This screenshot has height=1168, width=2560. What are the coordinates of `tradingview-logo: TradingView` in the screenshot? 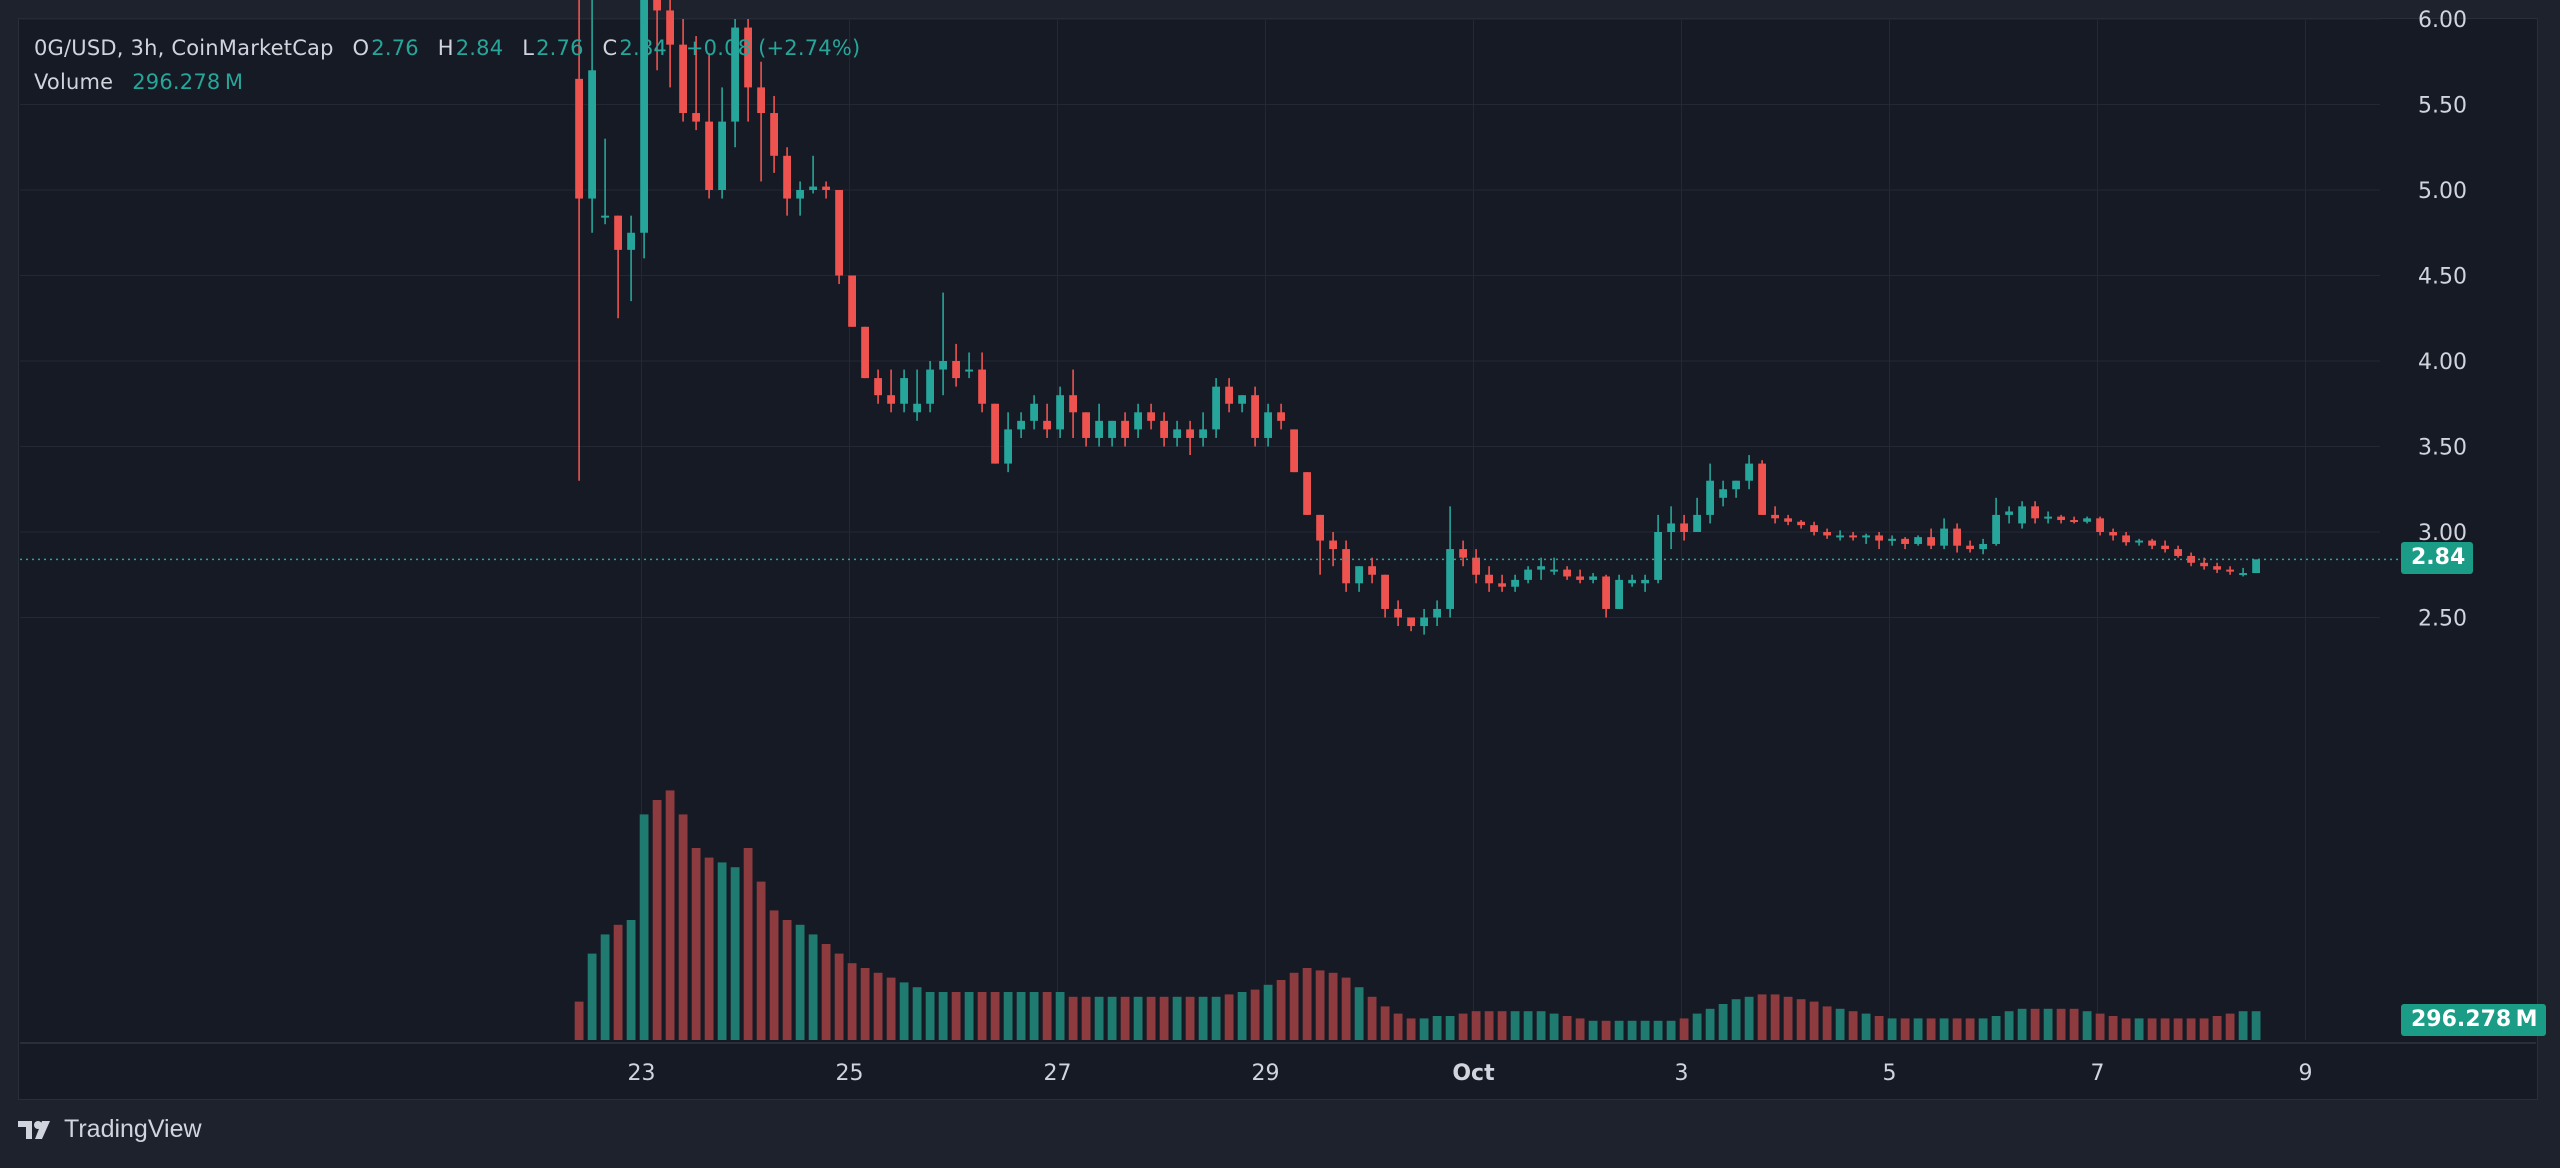 It's located at (110, 1129).